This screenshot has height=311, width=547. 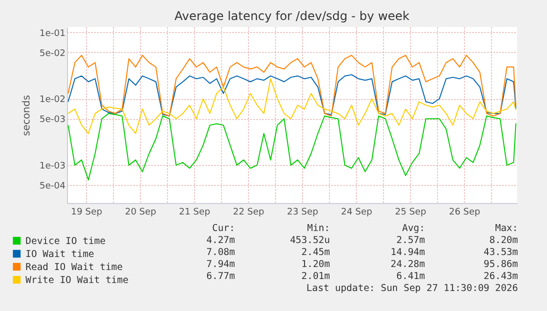 I want to click on text: 2.57m, so click(x=411, y=240).